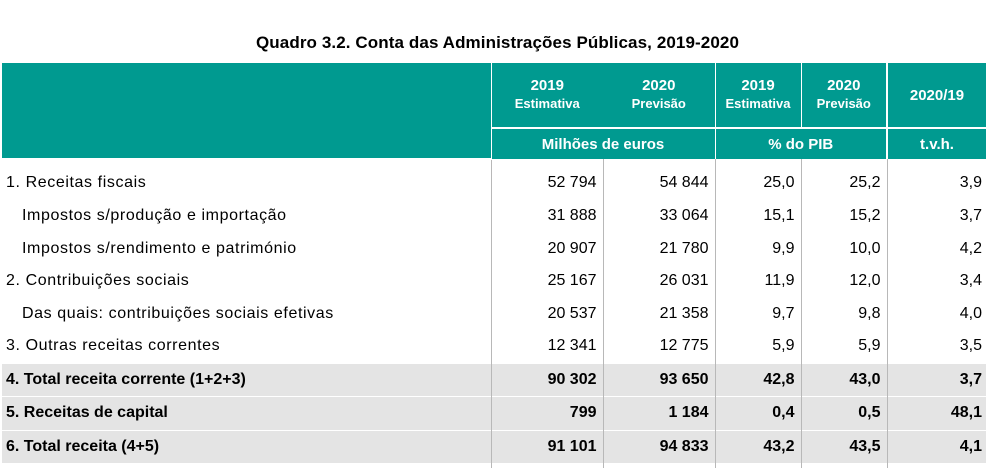 This screenshot has height=468, width=995. What do you see at coordinates (546, 446) in the screenshot?
I see `cell-value: 91 101` at bounding box center [546, 446].